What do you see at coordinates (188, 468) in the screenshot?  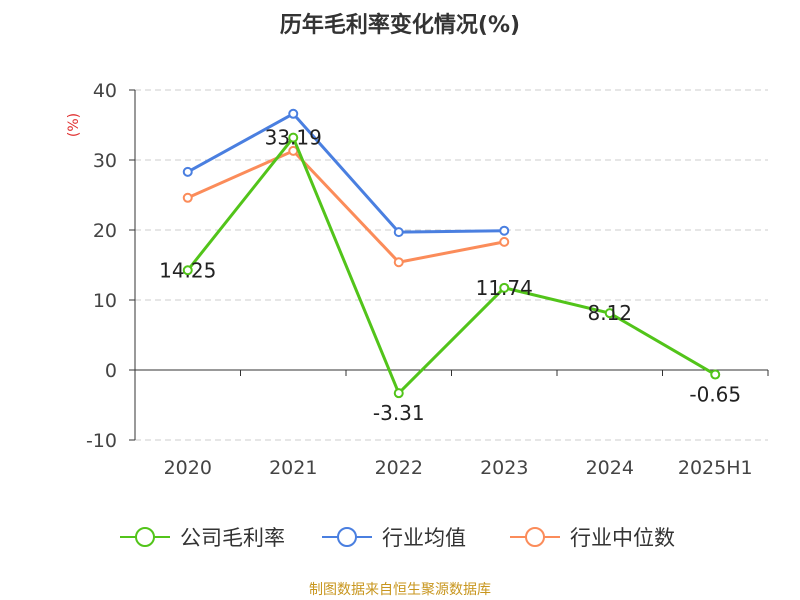 I see `x-tick-label: 2020` at bounding box center [188, 468].